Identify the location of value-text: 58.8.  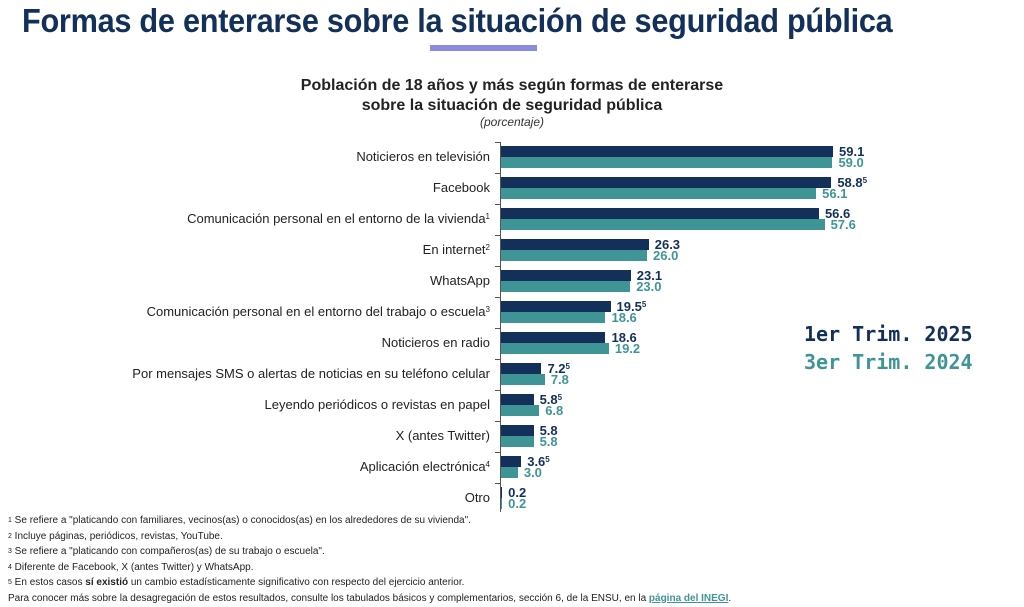
(850, 182).